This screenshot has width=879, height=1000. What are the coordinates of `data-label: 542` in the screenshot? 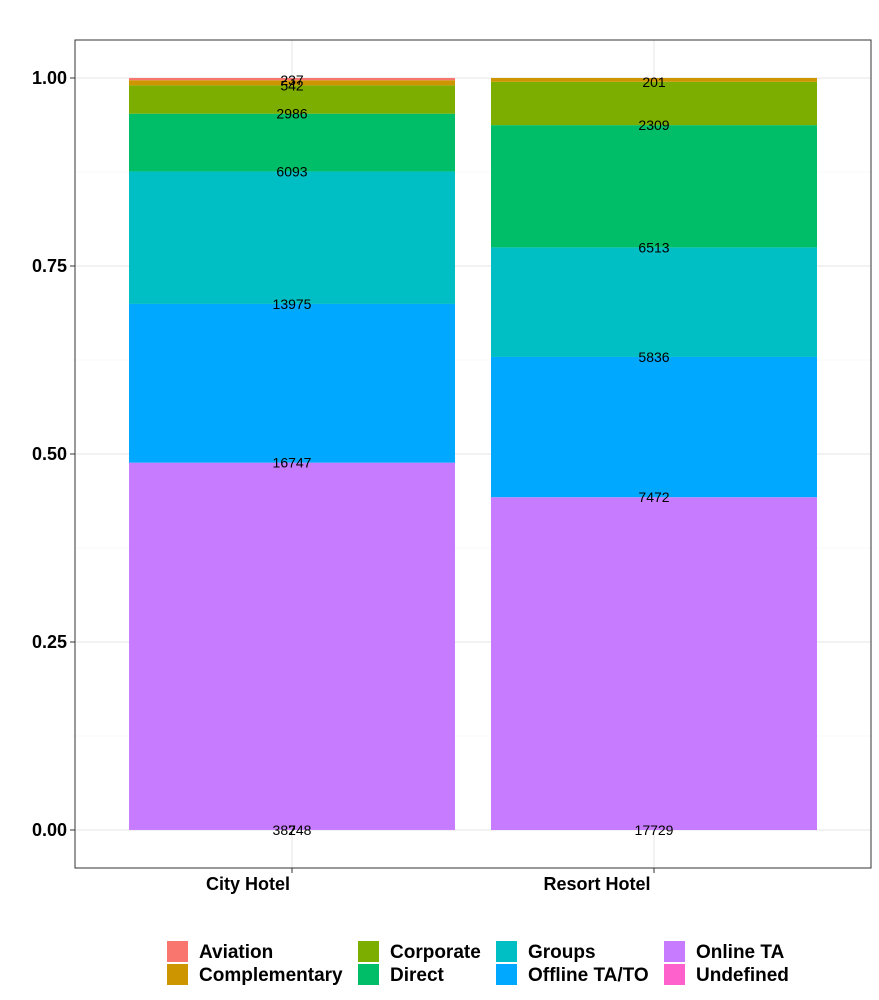 It's located at (292, 85).